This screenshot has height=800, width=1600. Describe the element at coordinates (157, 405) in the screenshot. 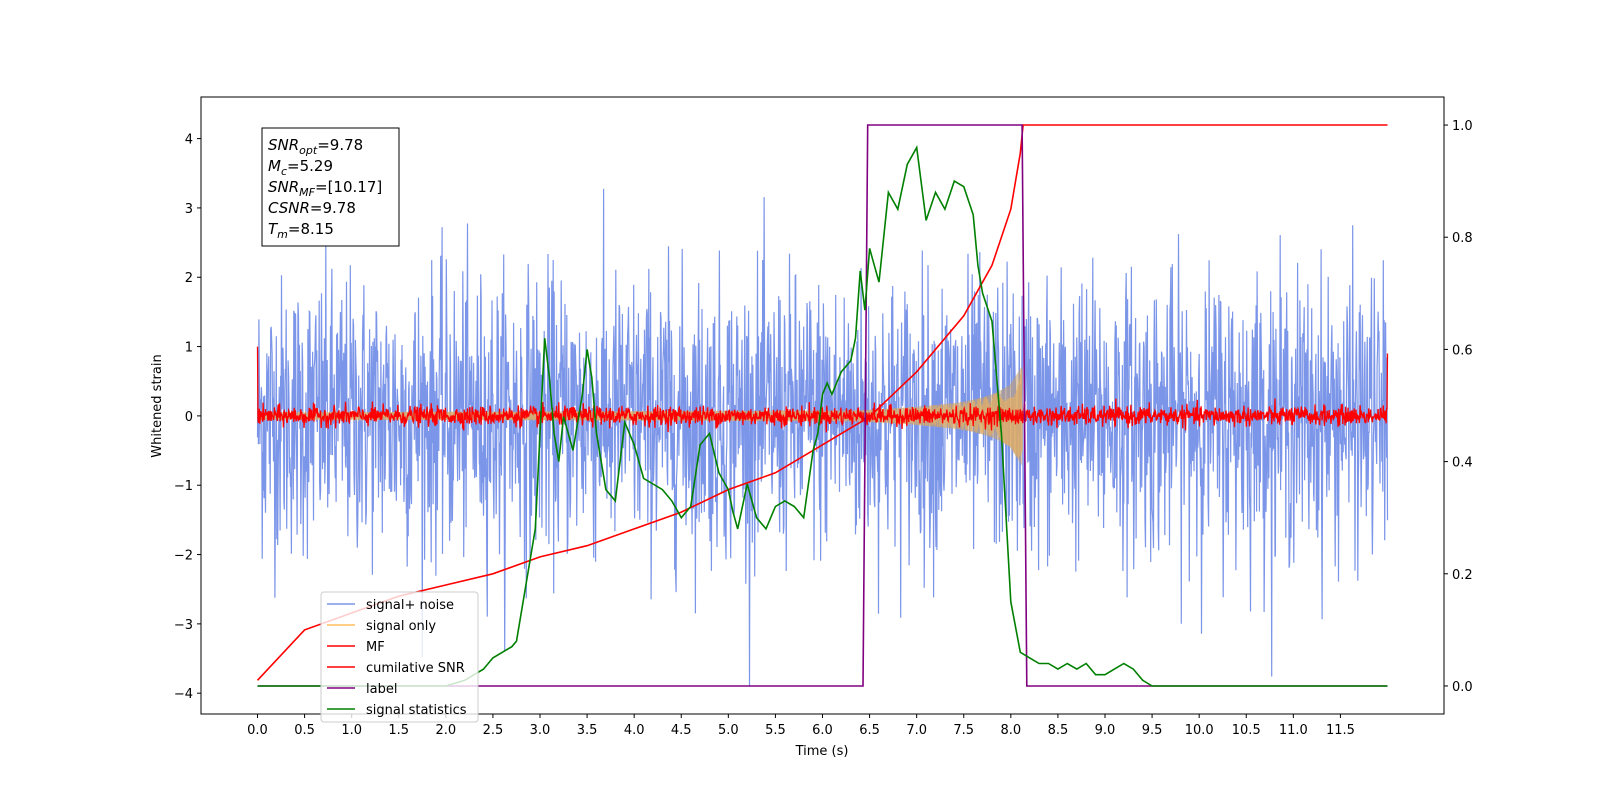

I see `y-axis-label: Whitened strain` at that location.